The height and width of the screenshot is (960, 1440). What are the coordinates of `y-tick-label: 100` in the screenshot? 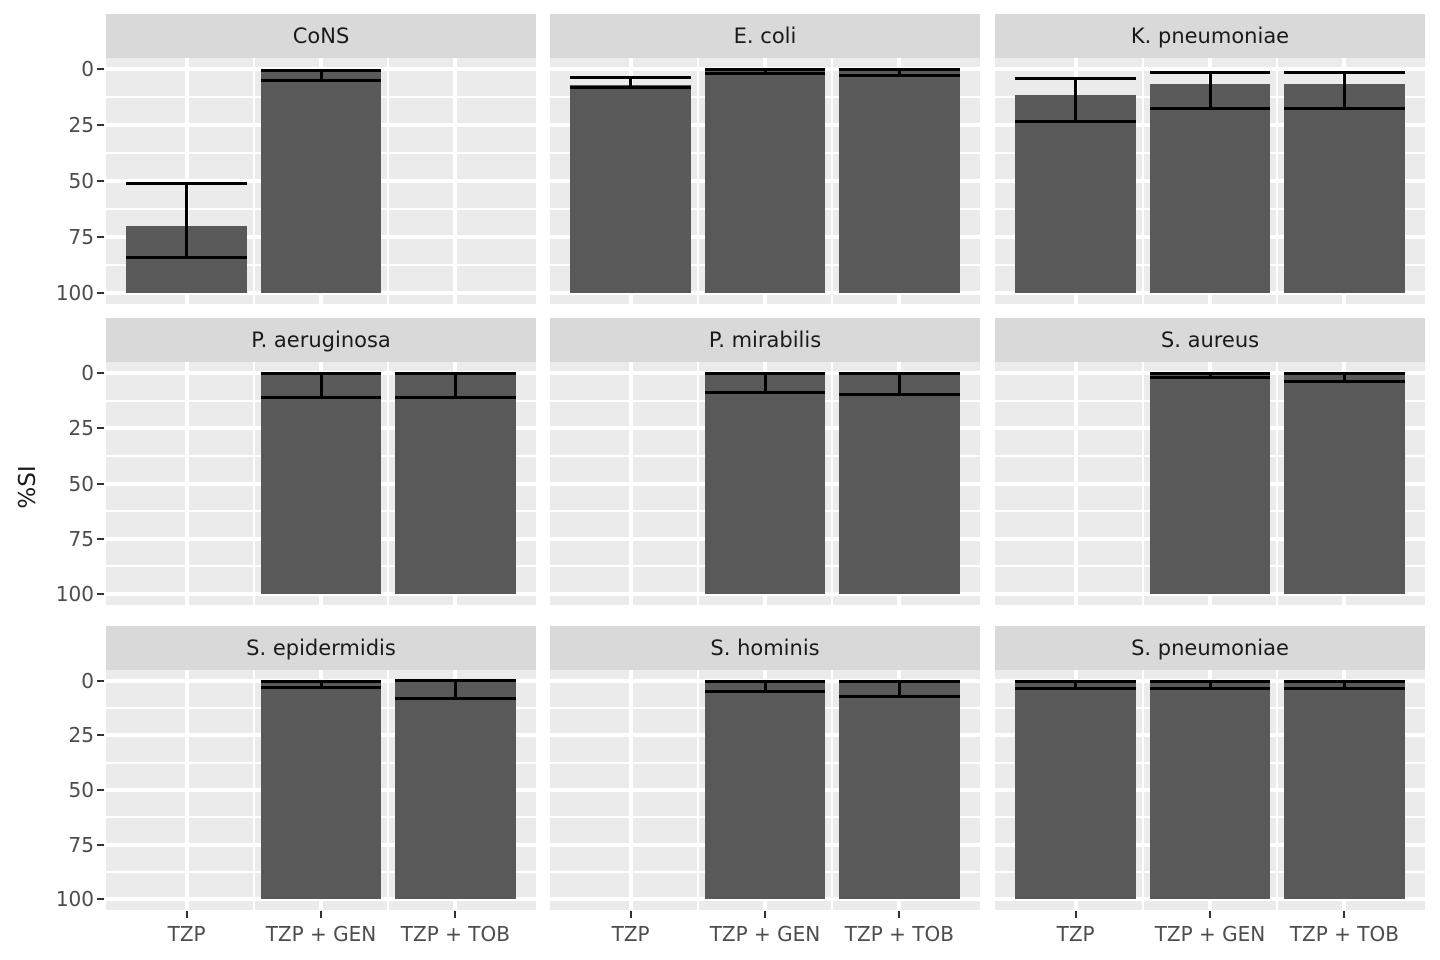 It's located at (74, 899).